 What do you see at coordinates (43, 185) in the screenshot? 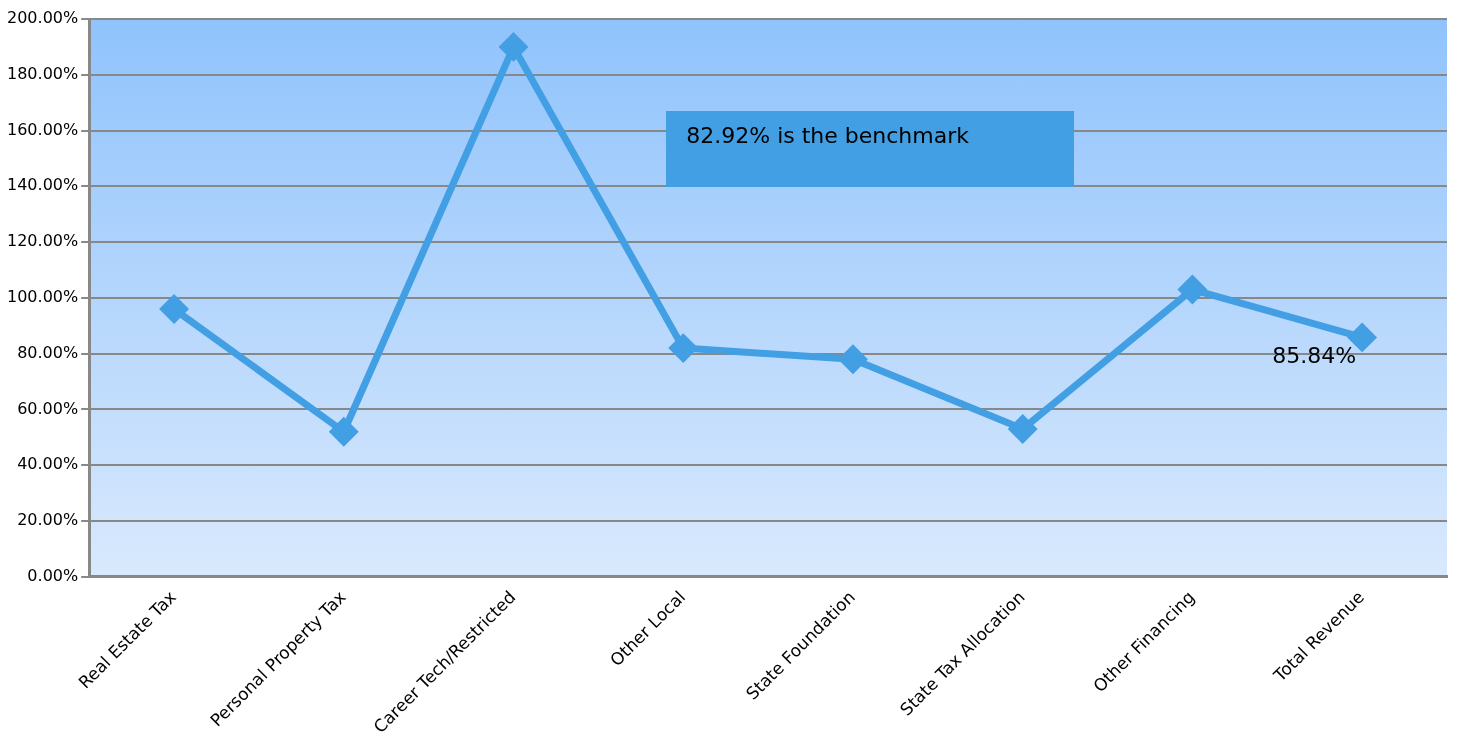
I see `y-tick-label: 140.00%` at bounding box center [43, 185].